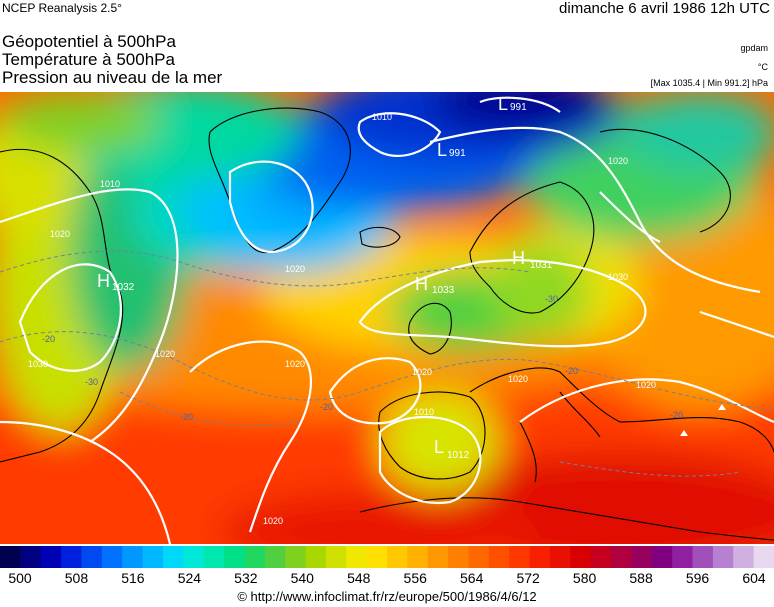 This screenshot has width=774, height=607. Describe the element at coordinates (458, 455) in the screenshot. I see `low-center-value: 1012` at that location.